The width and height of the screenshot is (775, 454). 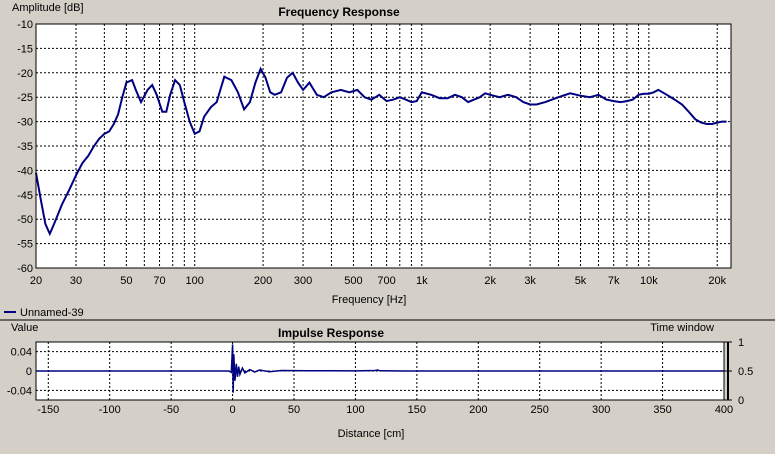 What do you see at coordinates (741, 343) in the screenshot?
I see `time-window-tick-label: 1` at bounding box center [741, 343].